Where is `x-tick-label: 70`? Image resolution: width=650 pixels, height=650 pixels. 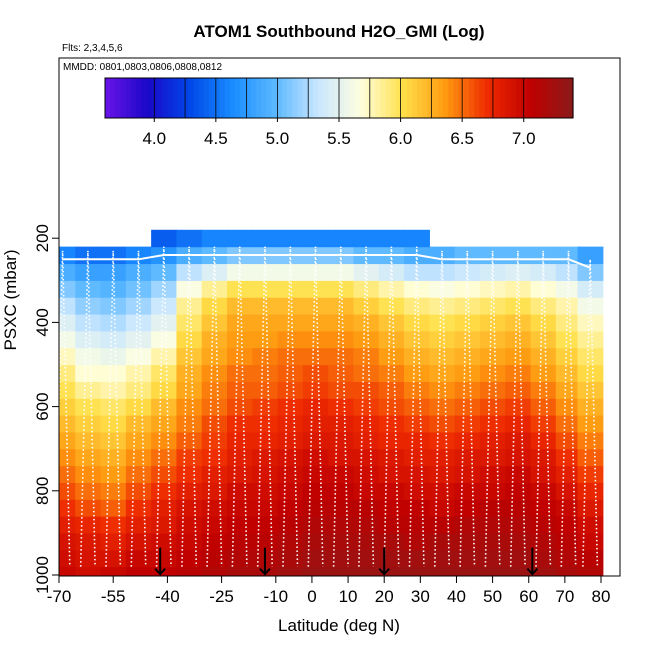 x-tick-label: 70 is located at coordinates (564, 596).